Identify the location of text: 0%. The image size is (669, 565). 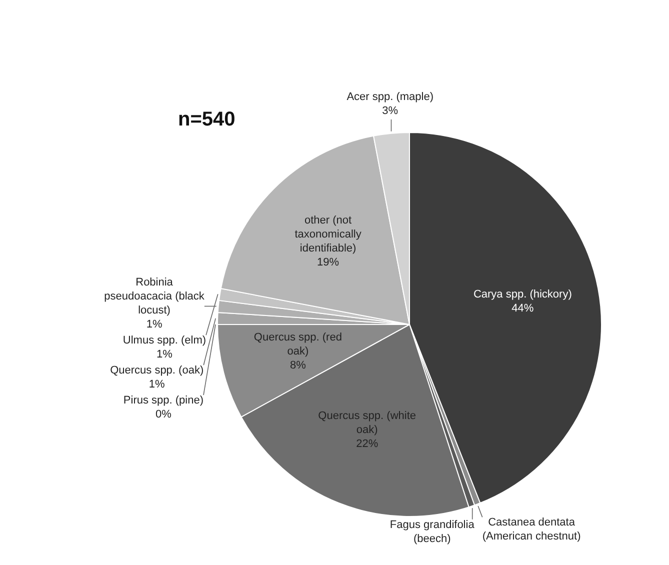
(164, 414).